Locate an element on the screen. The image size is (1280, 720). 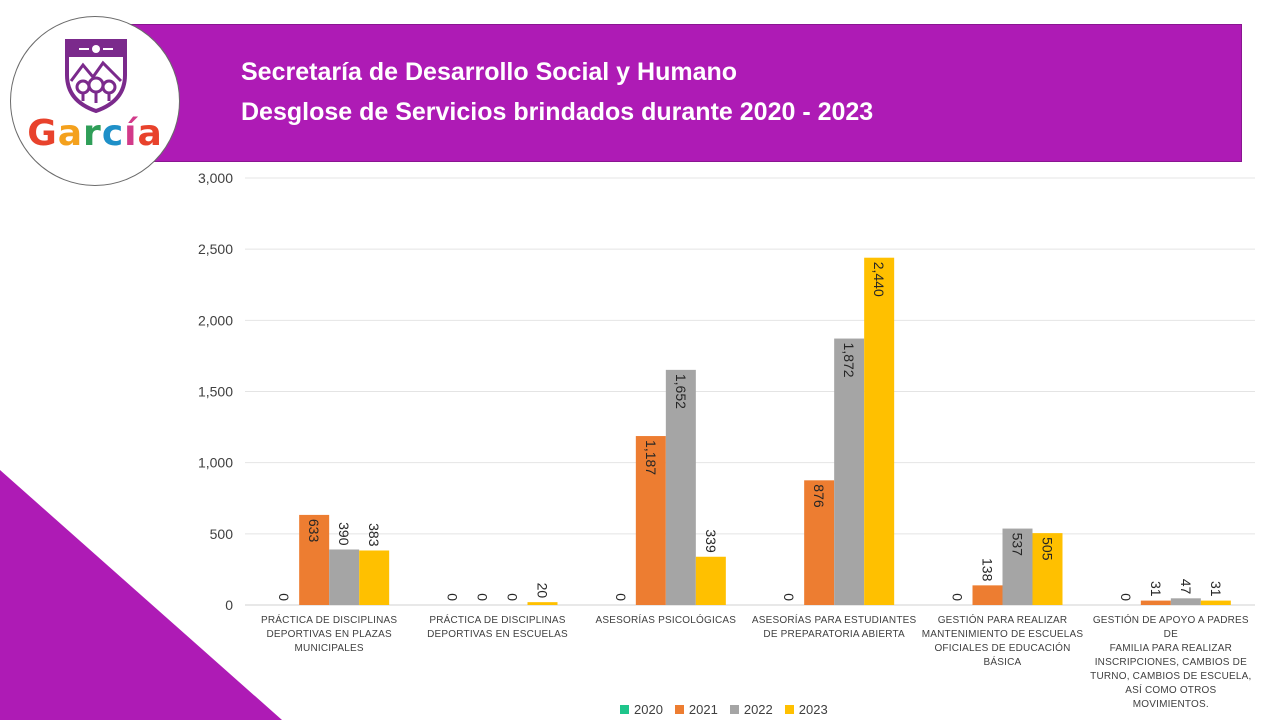
x-tick-label-line: ASESORÍAS PSICOLÓGICAS is located at coordinates (666, 620).